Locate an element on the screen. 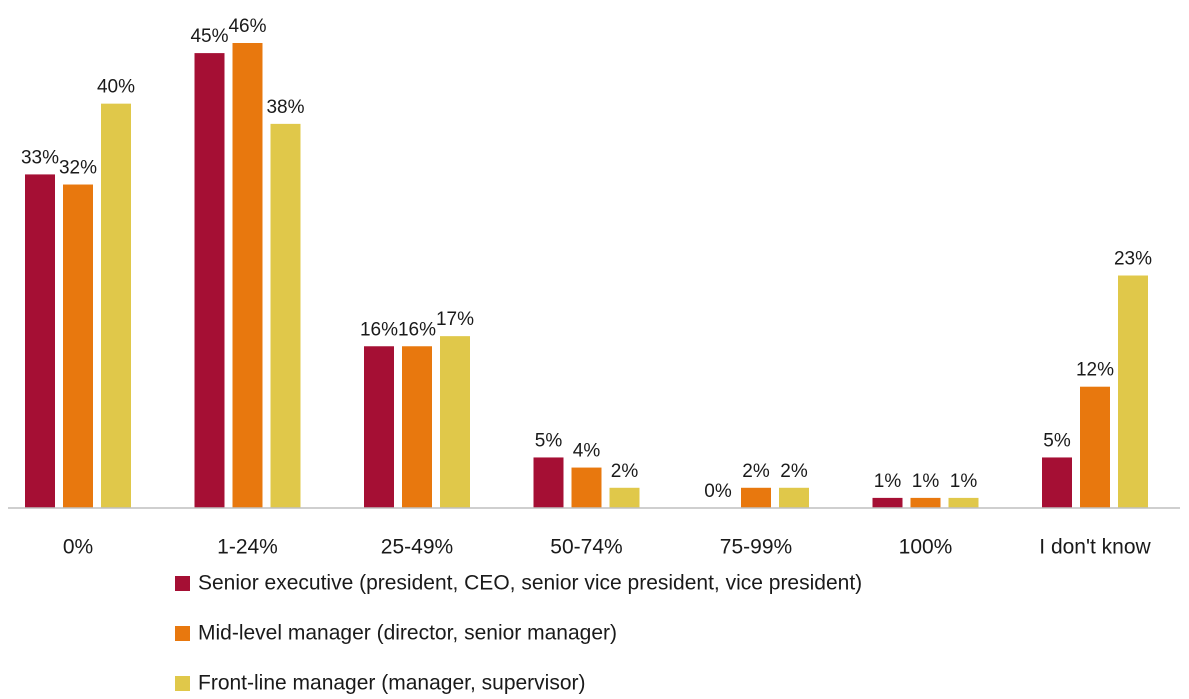 This screenshot has height=699, width=1189. value-label: 17% is located at coordinates (455, 319).